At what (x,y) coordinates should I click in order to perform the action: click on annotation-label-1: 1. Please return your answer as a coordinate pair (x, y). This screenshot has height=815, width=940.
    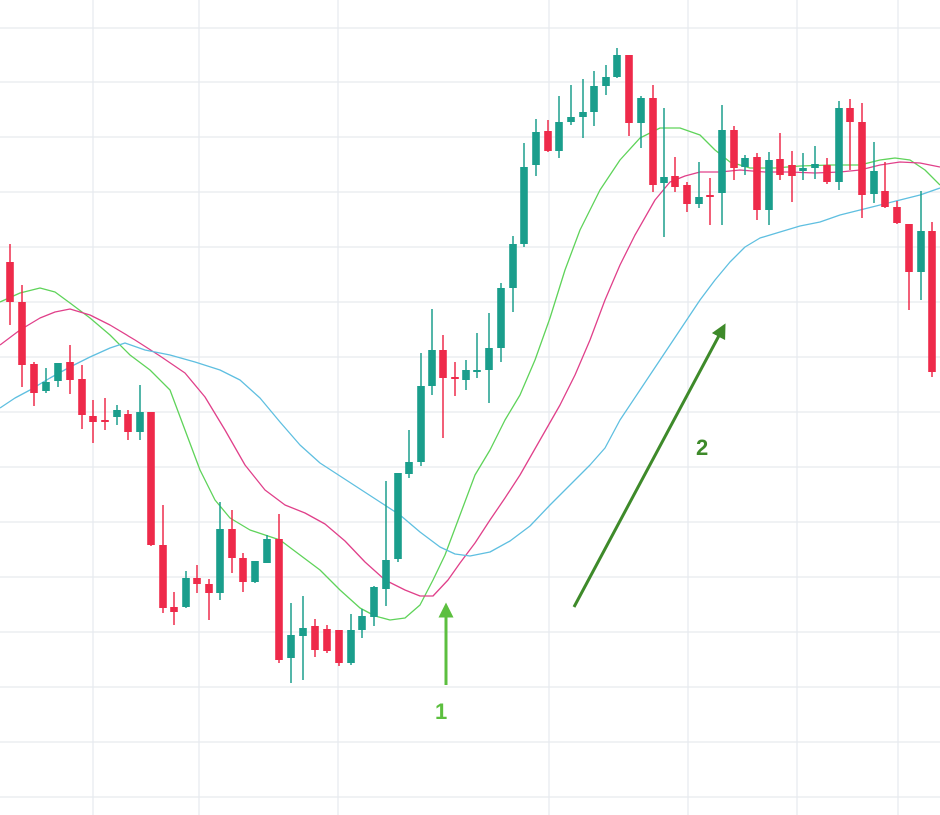
    Looking at the image, I should click on (441, 711).